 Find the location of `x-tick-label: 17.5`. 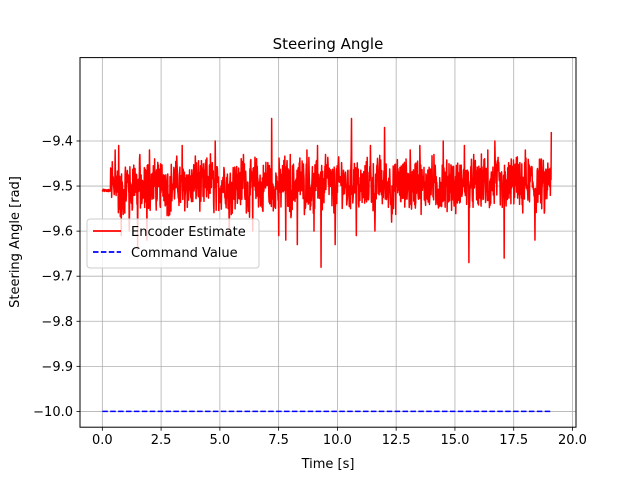

x-tick-label: 17.5 is located at coordinates (513, 440).